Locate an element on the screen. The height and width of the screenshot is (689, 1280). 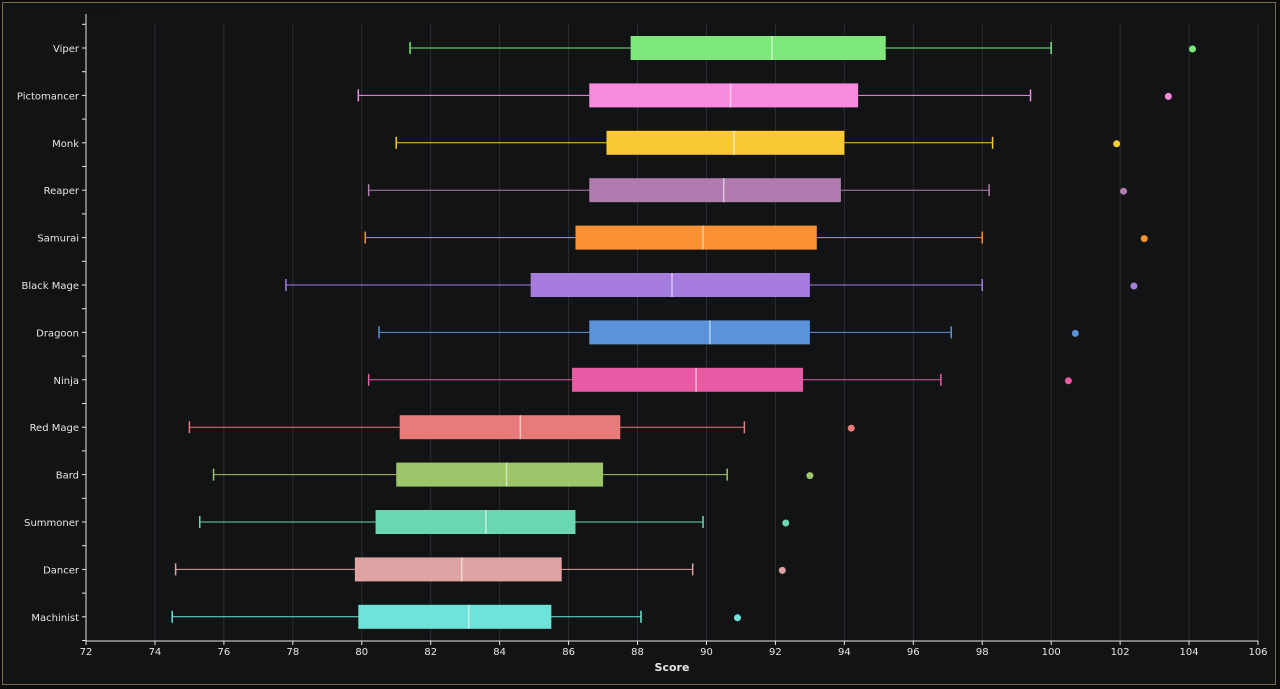
x-tick-label: 92 is located at coordinates (775, 652).